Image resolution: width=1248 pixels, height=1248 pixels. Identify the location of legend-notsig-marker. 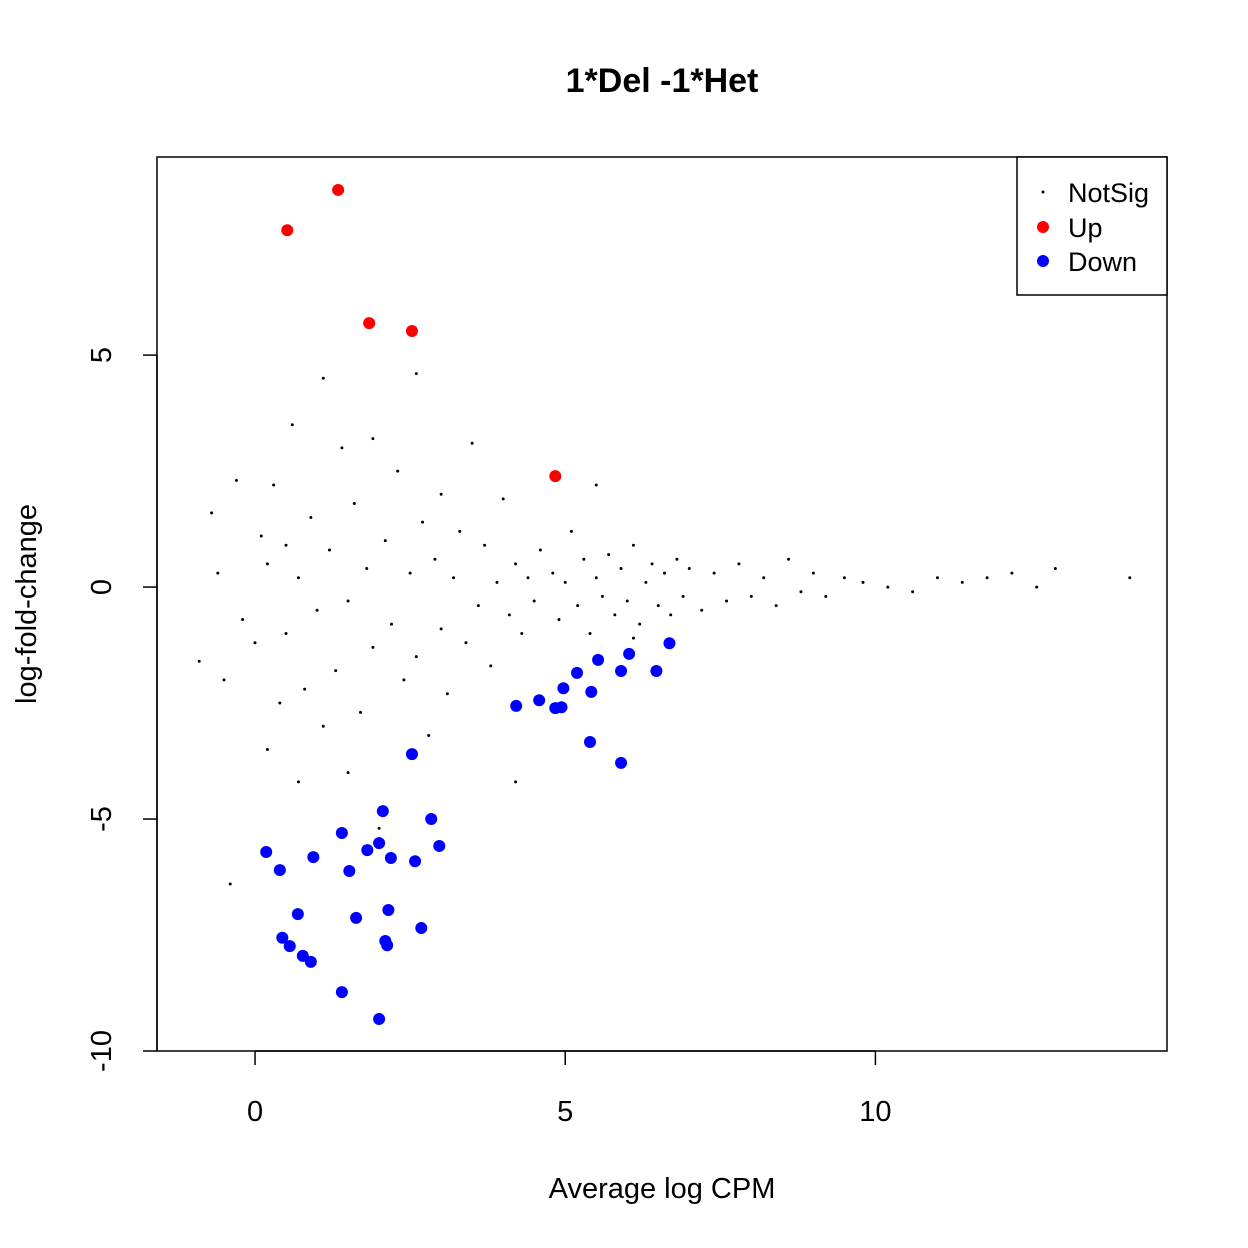
(1043, 192).